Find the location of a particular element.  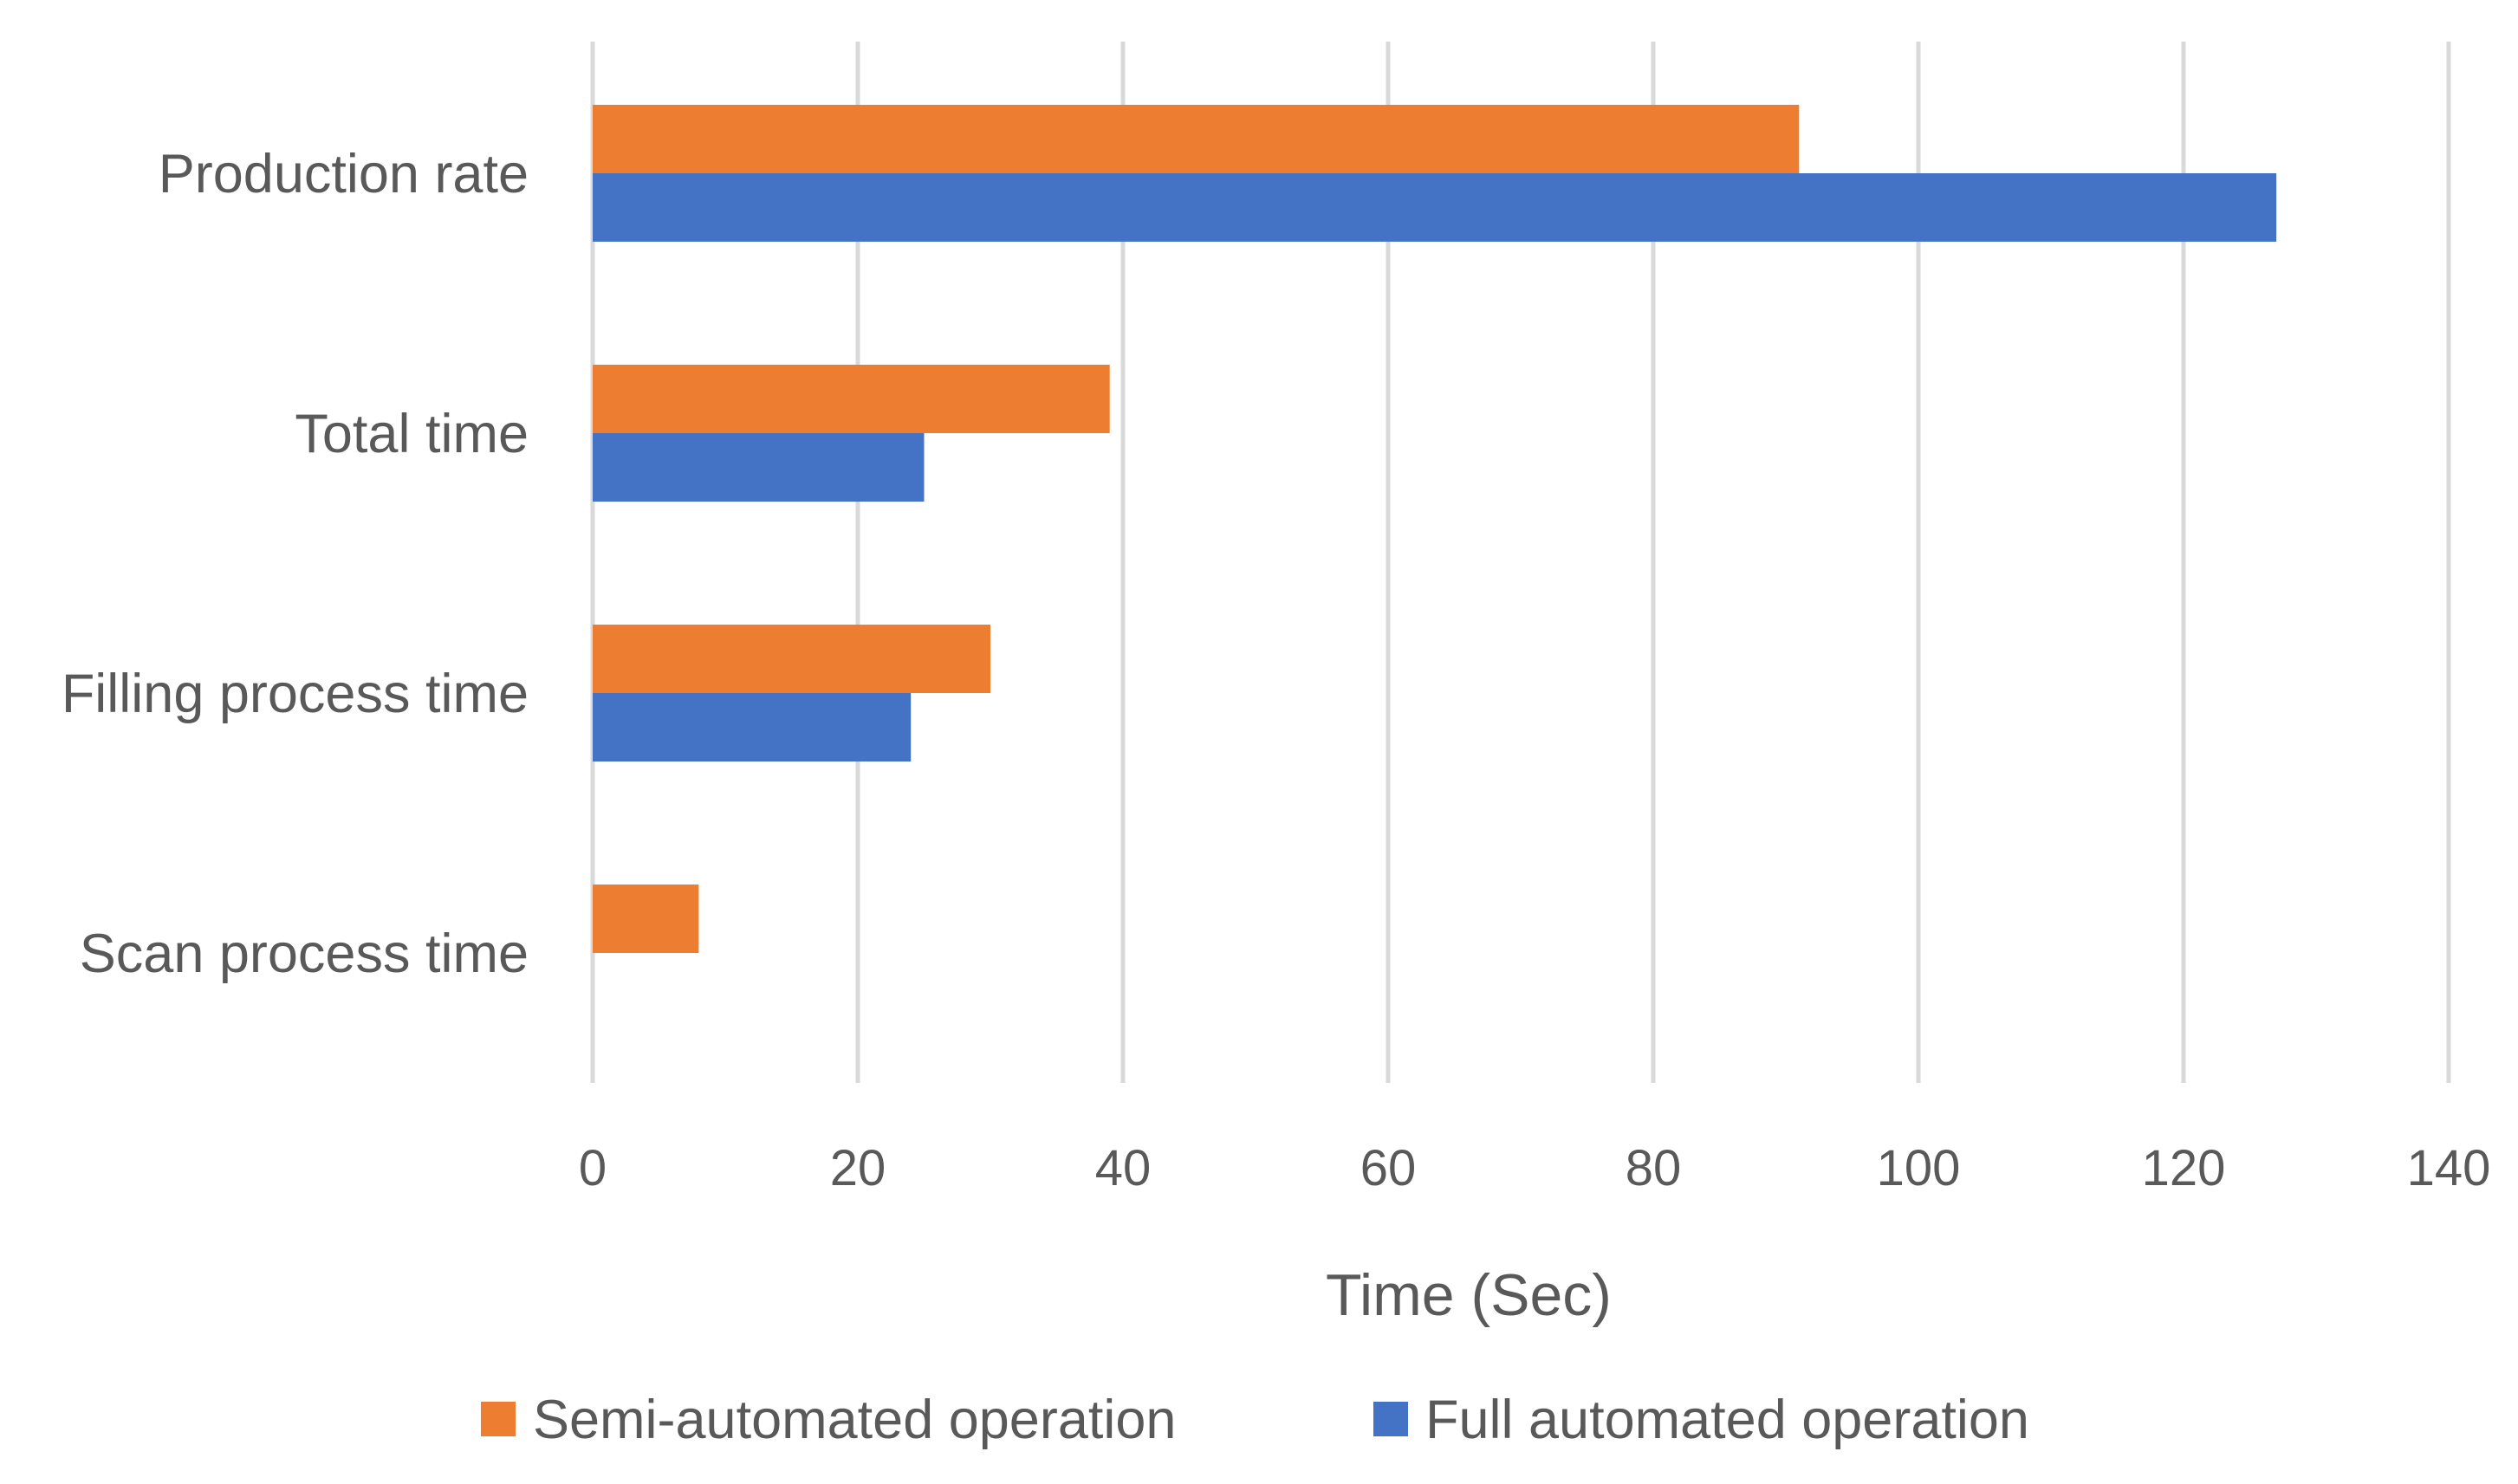

bar-full-automated-operation-production-rate is located at coordinates (1435, 207).